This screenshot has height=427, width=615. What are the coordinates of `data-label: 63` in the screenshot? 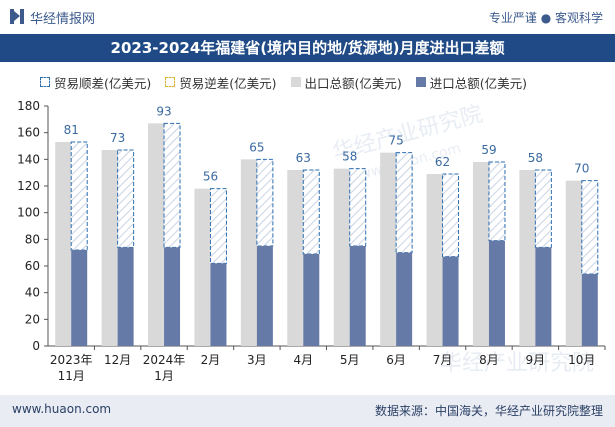 It's located at (303, 158).